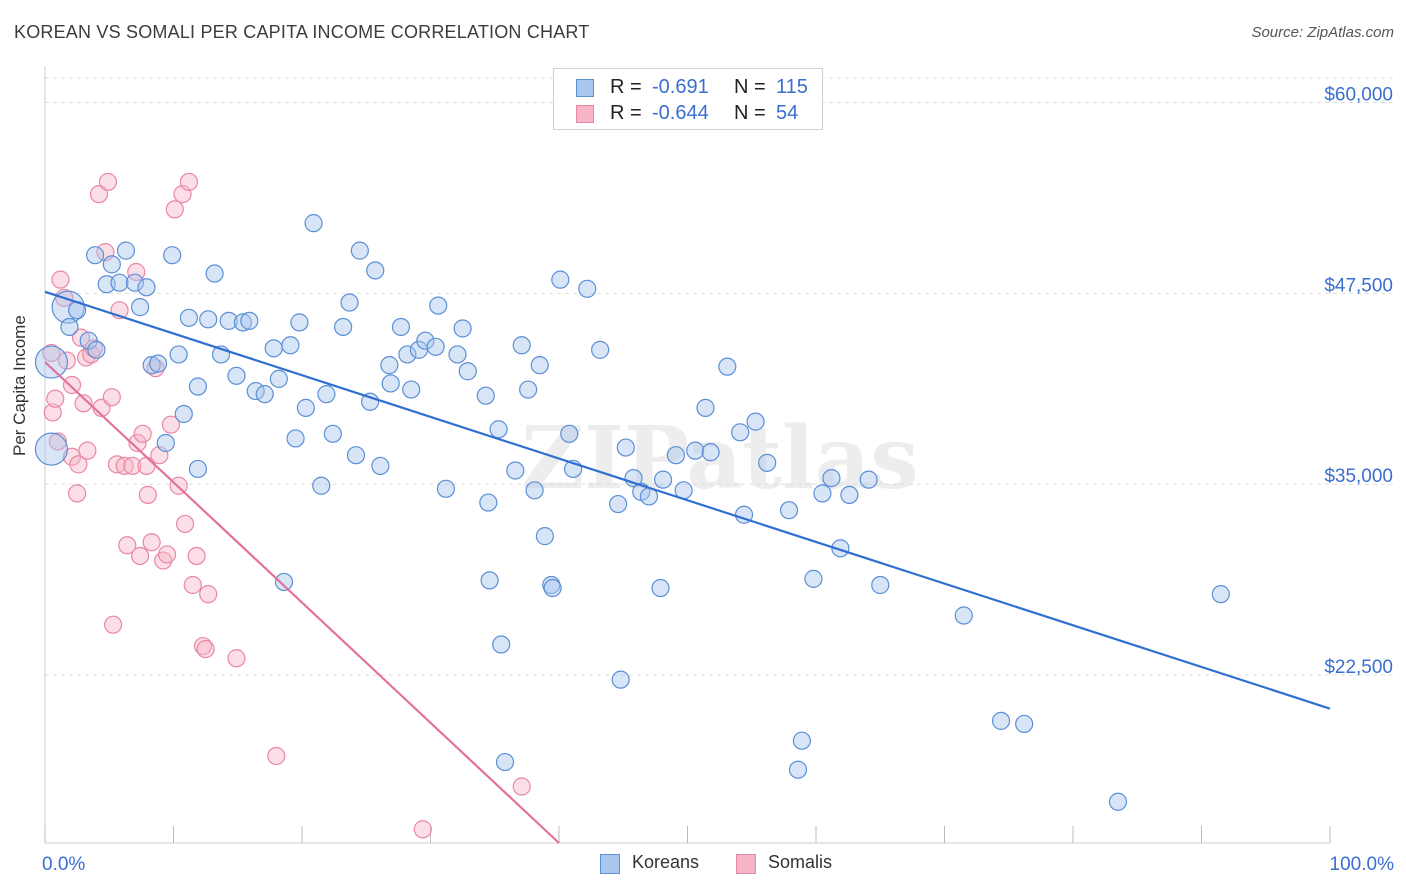 This screenshot has width=1406, height=892. Describe the element at coordinates (680, 87) in the screenshot. I see `koreans-r-value: -0.691` at that location.